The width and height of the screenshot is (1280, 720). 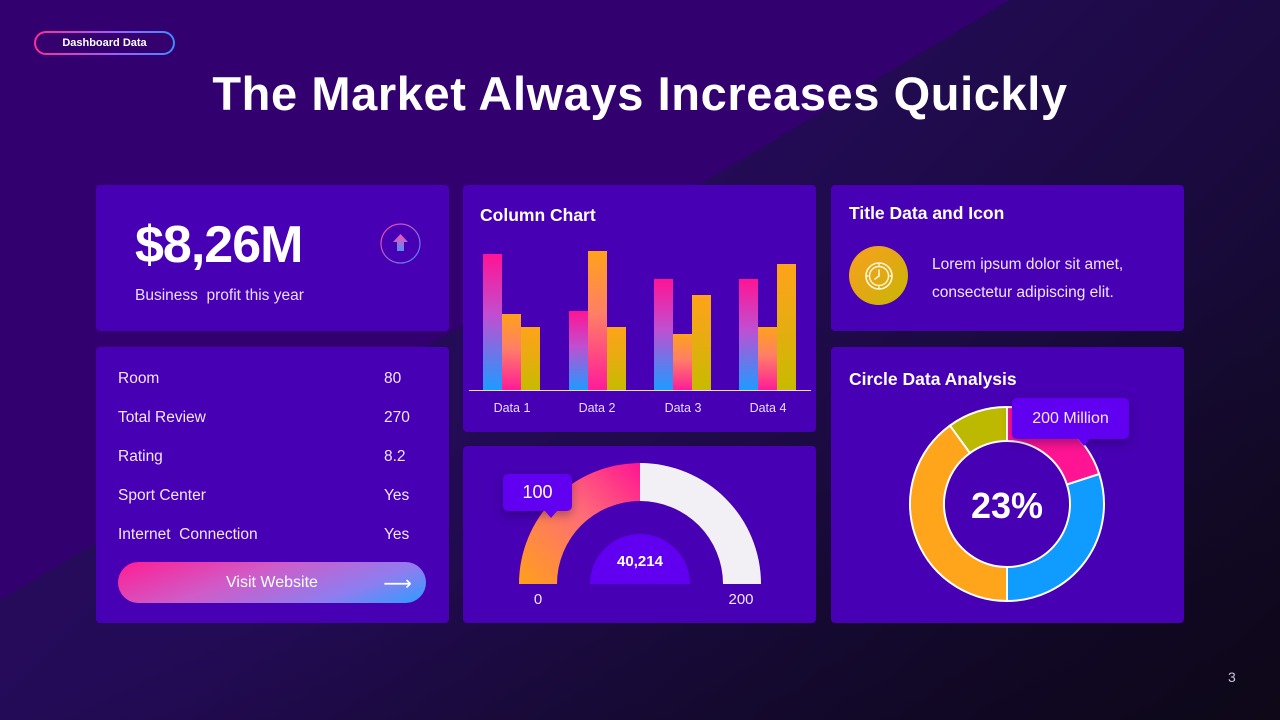 What do you see at coordinates (683, 408) in the screenshot?
I see `x-label: Data 3` at bounding box center [683, 408].